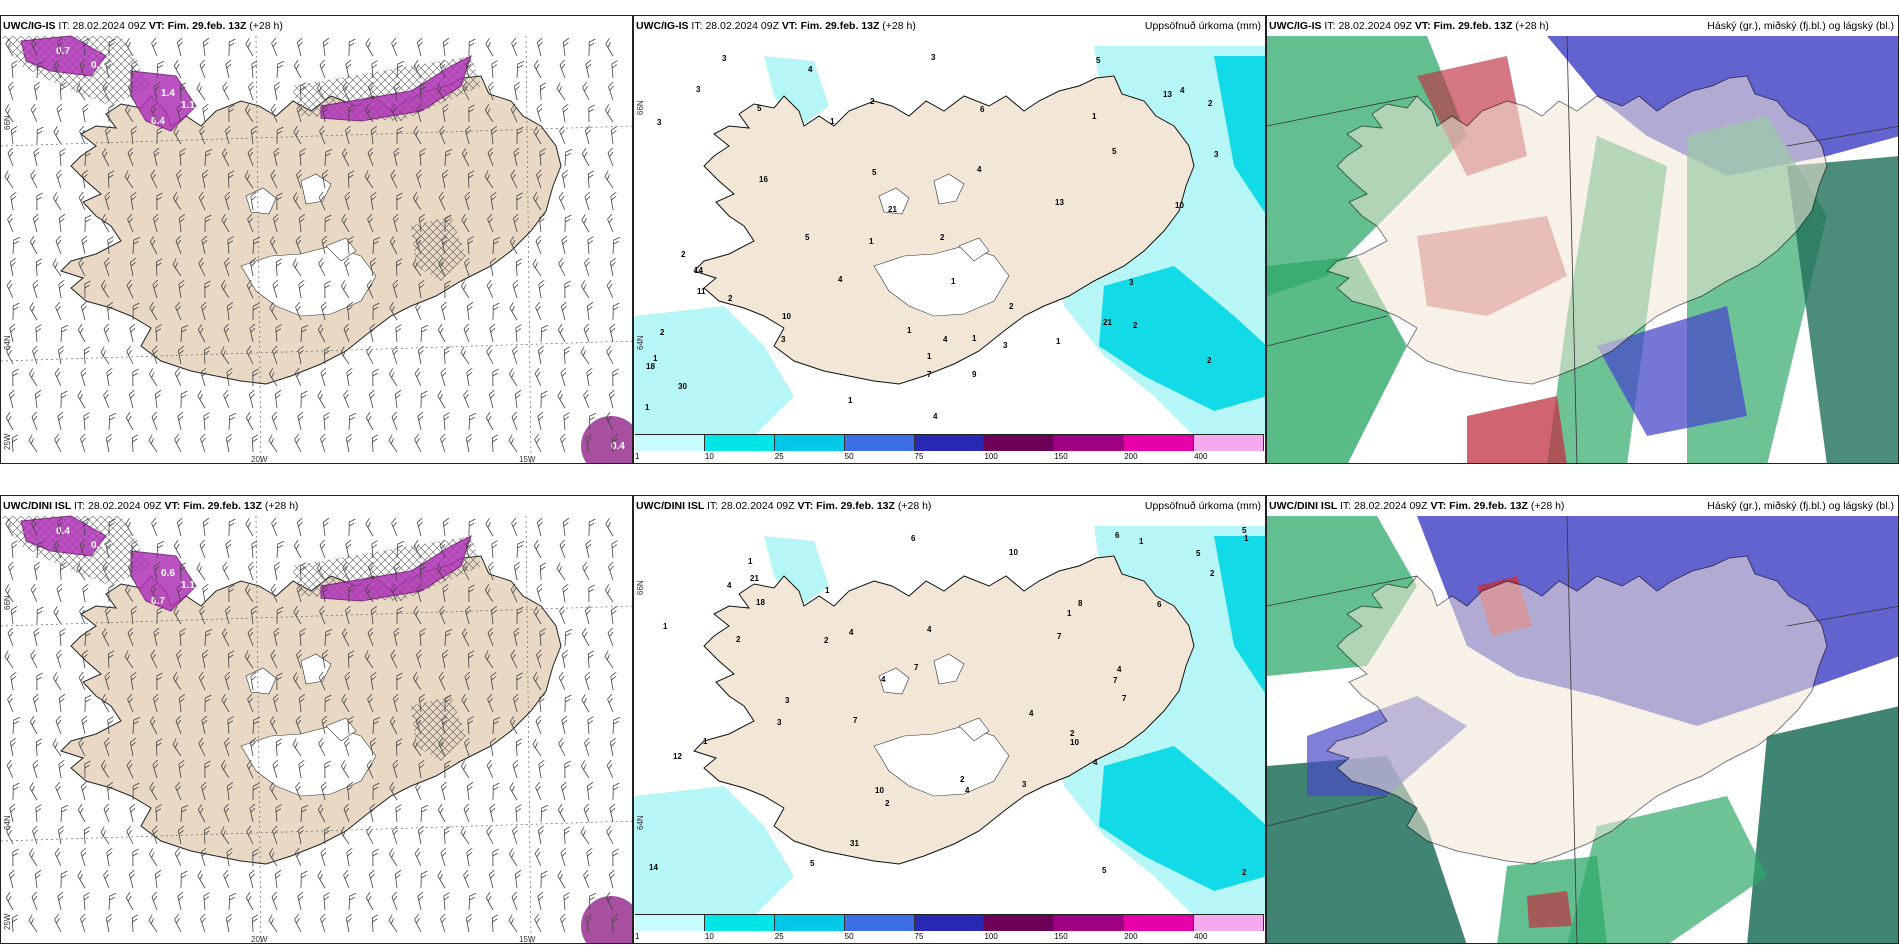 Image resolution: width=1900 pixels, height=950 pixels. What do you see at coordinates (857, 506) in the screenshot?
I see `vt-value: Fim. 29.feb. 13Z` at bounding box center [857, 506].